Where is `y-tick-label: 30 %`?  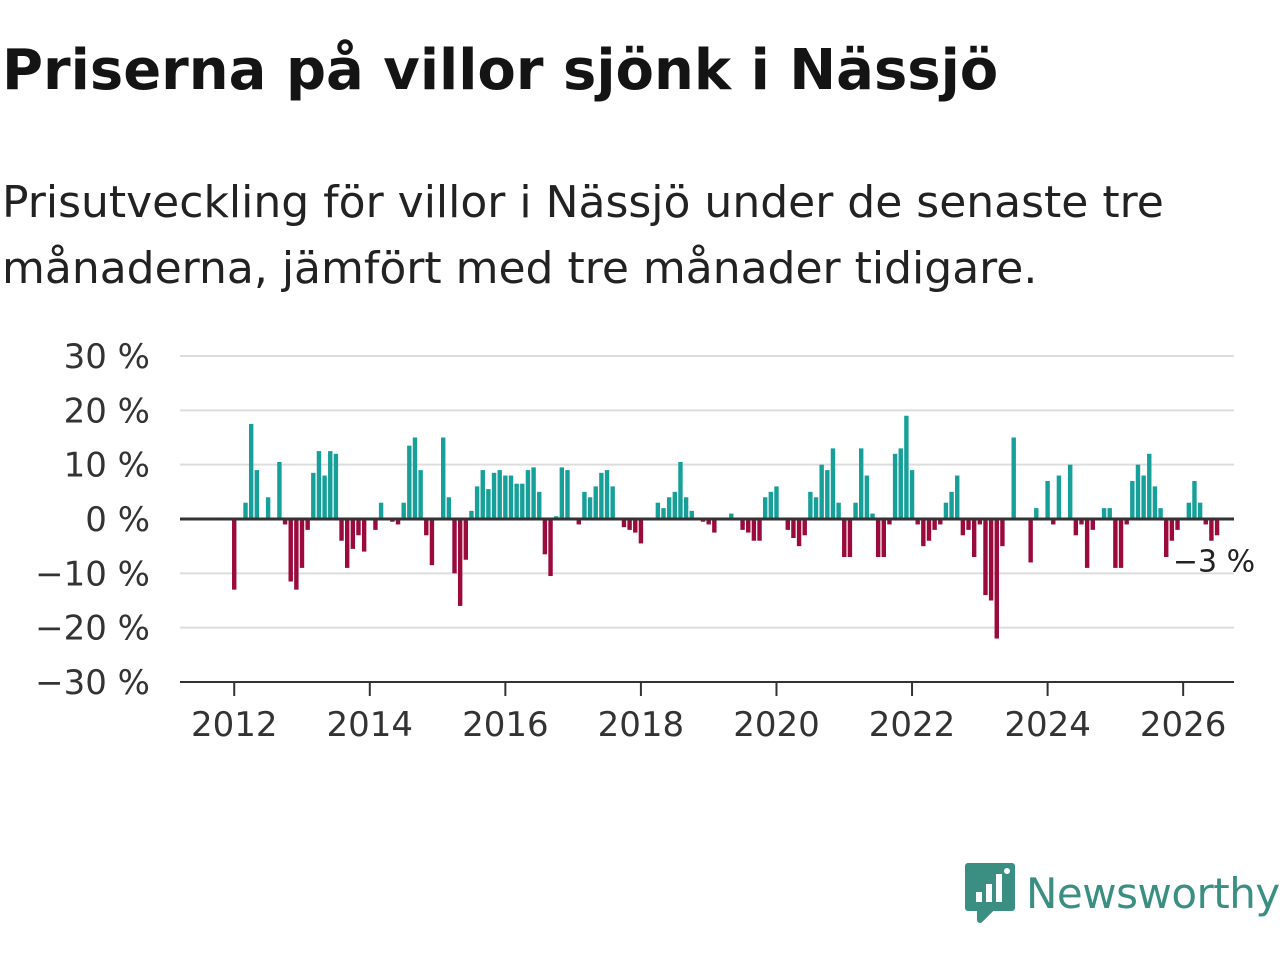 y-tick-label: 30 % is located at coordinates (107, 357).